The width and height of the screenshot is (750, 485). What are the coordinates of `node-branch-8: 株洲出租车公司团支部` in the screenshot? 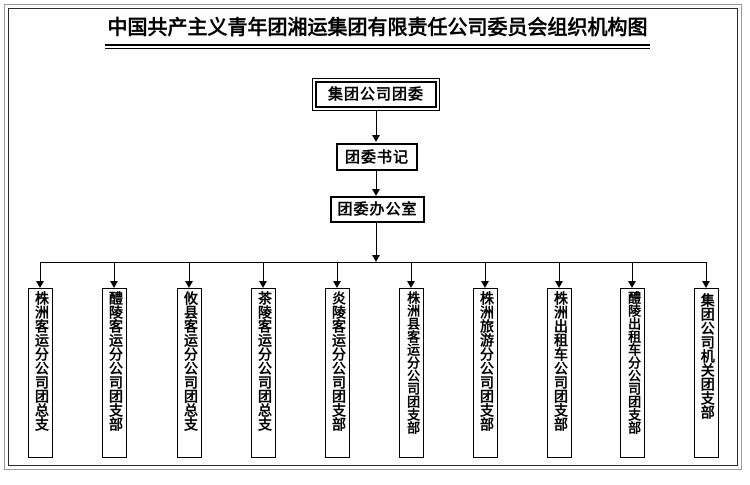 It's located at (559, 373).